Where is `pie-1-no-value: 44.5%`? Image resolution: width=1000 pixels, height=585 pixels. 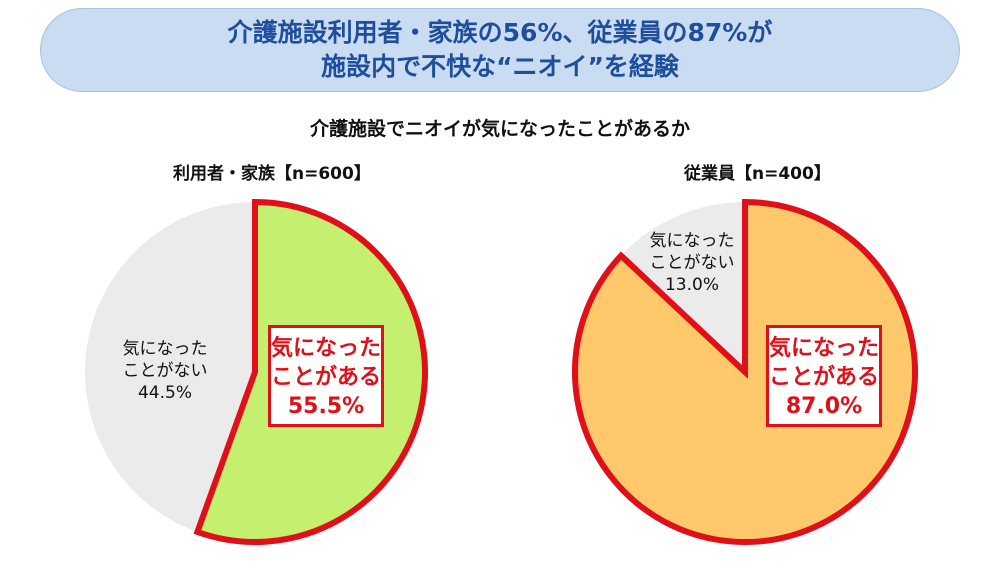 pie-1-no-value: 44.5% is located at coordinates (164, 393).